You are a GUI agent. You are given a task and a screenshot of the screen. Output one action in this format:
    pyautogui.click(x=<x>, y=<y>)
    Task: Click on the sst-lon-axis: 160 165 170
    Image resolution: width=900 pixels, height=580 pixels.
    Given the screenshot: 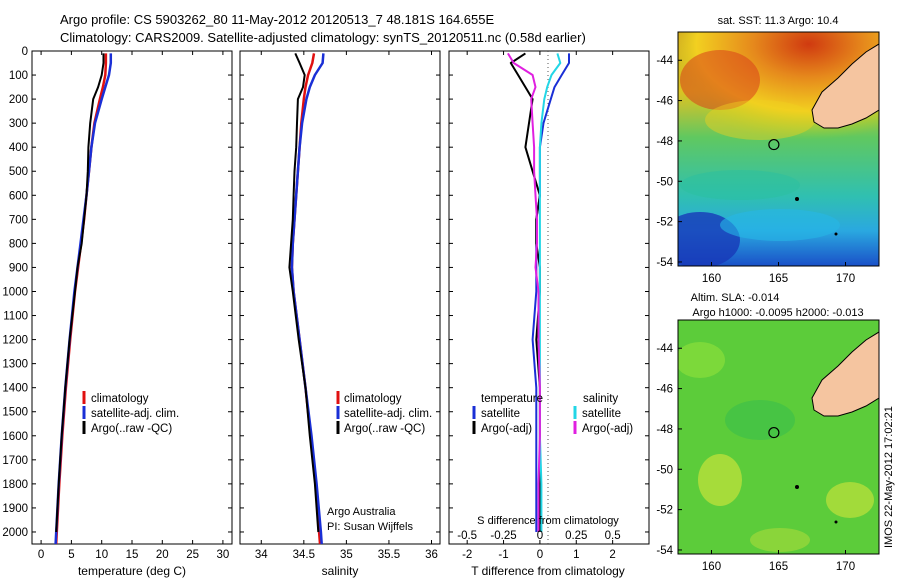 What is the action you would take?
    pyautogui.click(x=778, y=273)
    